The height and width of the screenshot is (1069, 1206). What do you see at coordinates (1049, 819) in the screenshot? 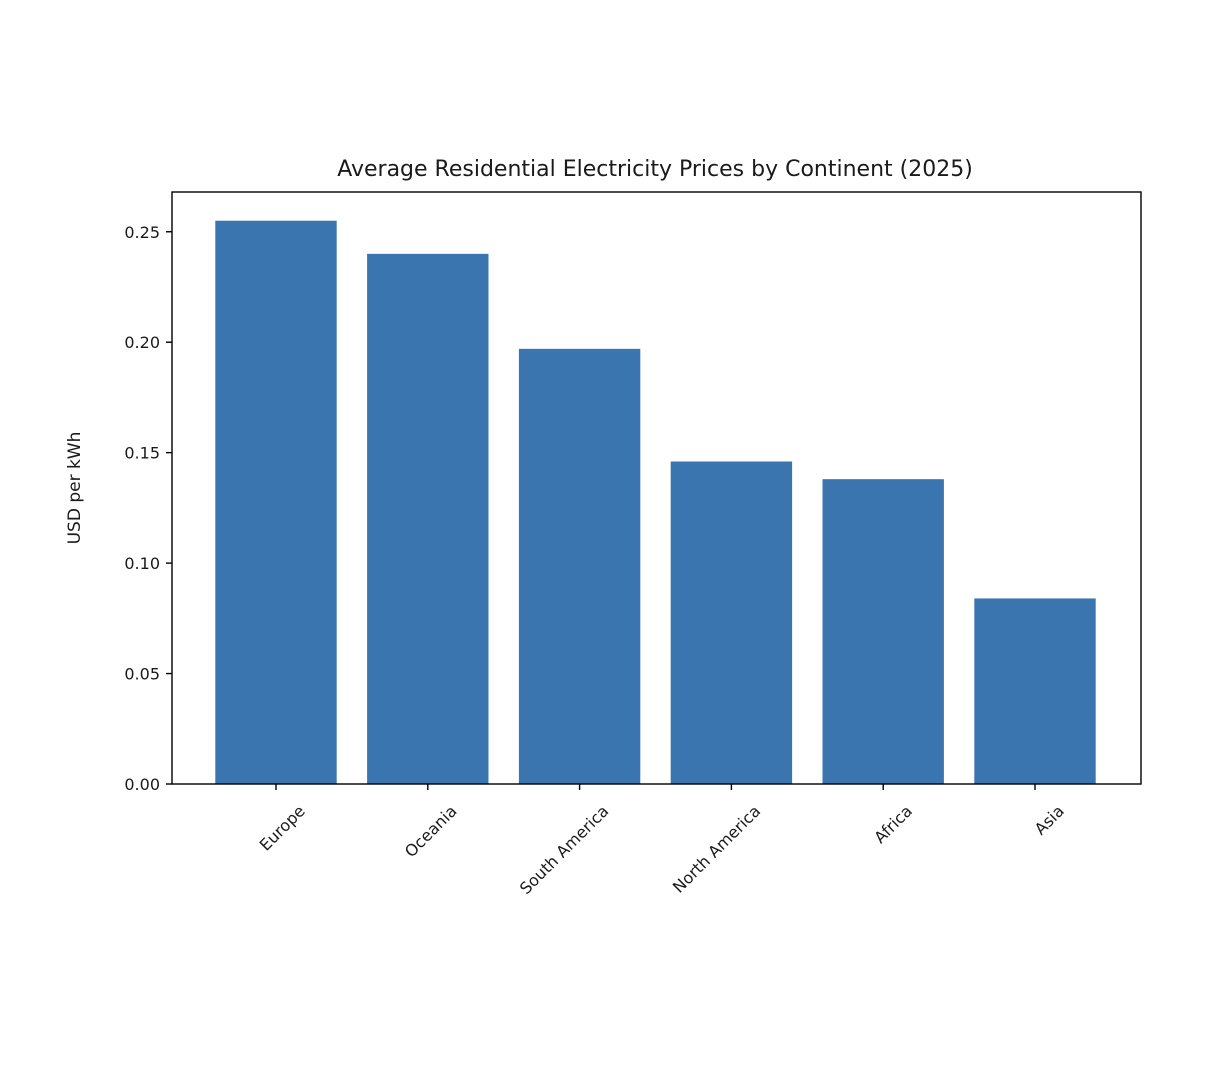
I see `x-tick-label: Asia` at bounding box center [1049, 819].